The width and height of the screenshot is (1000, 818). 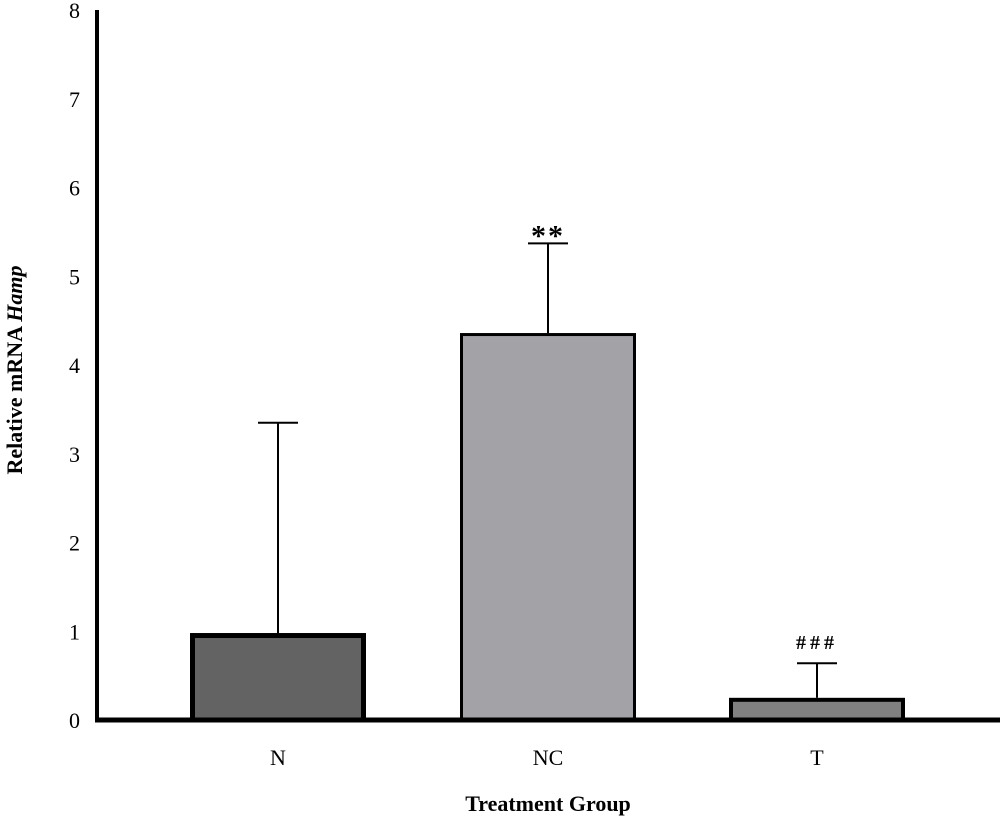 I want to click on y-tick-label: 4, so click(x=74, y=365).